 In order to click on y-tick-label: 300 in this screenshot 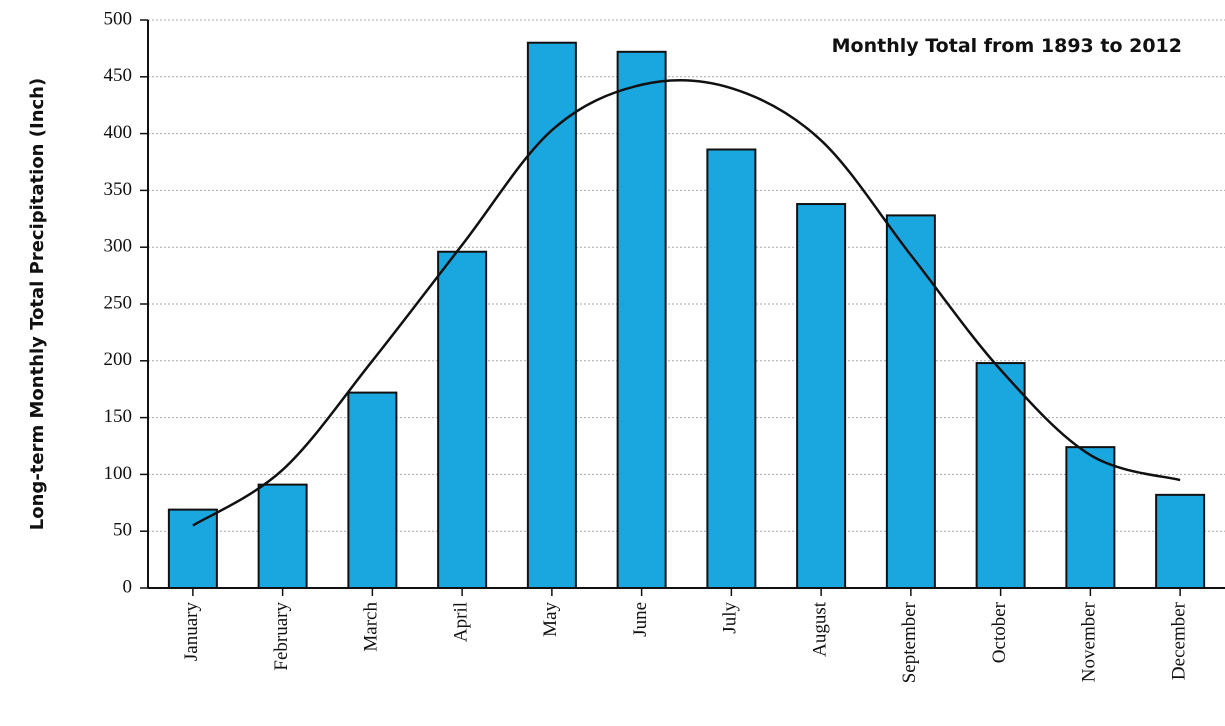, I will do `click(118, 246)`.